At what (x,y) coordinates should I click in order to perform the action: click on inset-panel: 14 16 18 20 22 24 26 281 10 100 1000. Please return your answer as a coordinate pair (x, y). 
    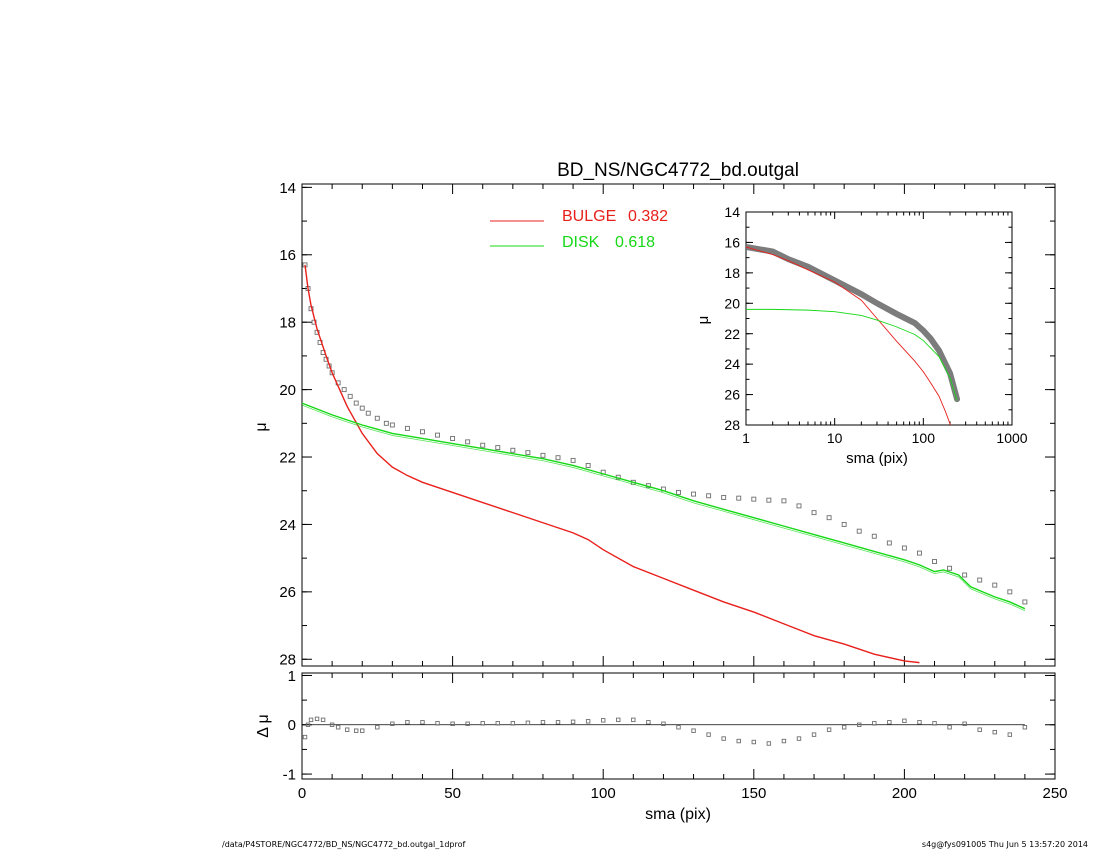
    Looking at the image, I should click on (875, 325).